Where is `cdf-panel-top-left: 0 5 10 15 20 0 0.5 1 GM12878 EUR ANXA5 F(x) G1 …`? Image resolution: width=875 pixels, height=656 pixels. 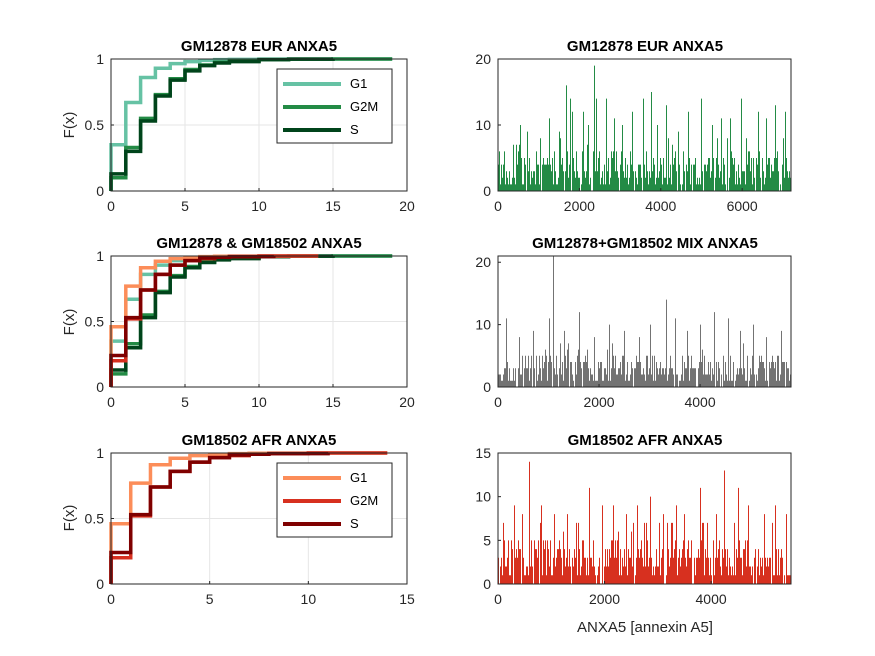 cdf-panel-top-left: 0 5 10 15 20 0 0.5 1 GM12878 EUR ANXA5 F(x) G1 … is located at coordinates (238, 126).